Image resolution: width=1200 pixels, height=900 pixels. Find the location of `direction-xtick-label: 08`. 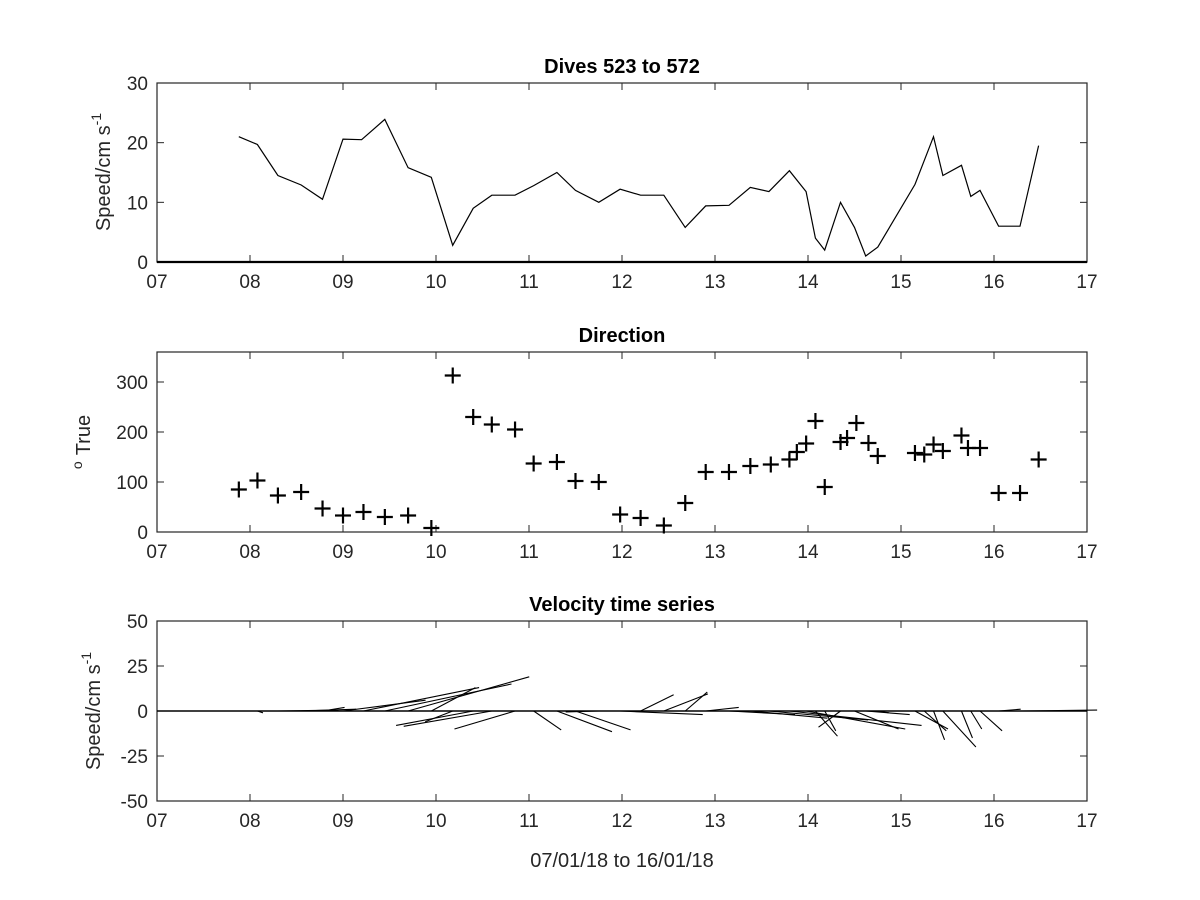

direction-xtick-label: 08 is located at coordinates (249, 552).